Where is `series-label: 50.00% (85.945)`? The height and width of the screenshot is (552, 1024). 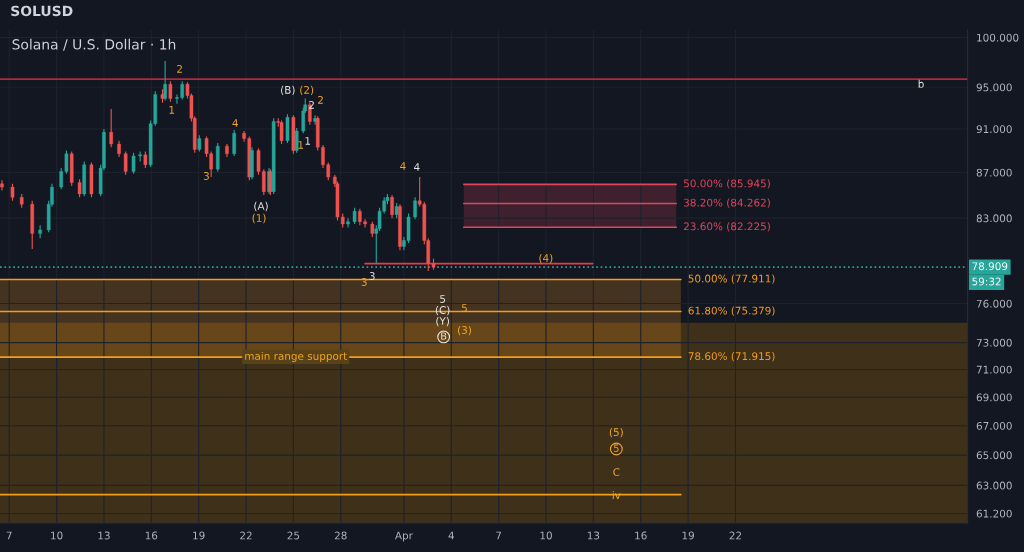
series-label: 50.00% (85.945) is located at coordinates (727, 184).